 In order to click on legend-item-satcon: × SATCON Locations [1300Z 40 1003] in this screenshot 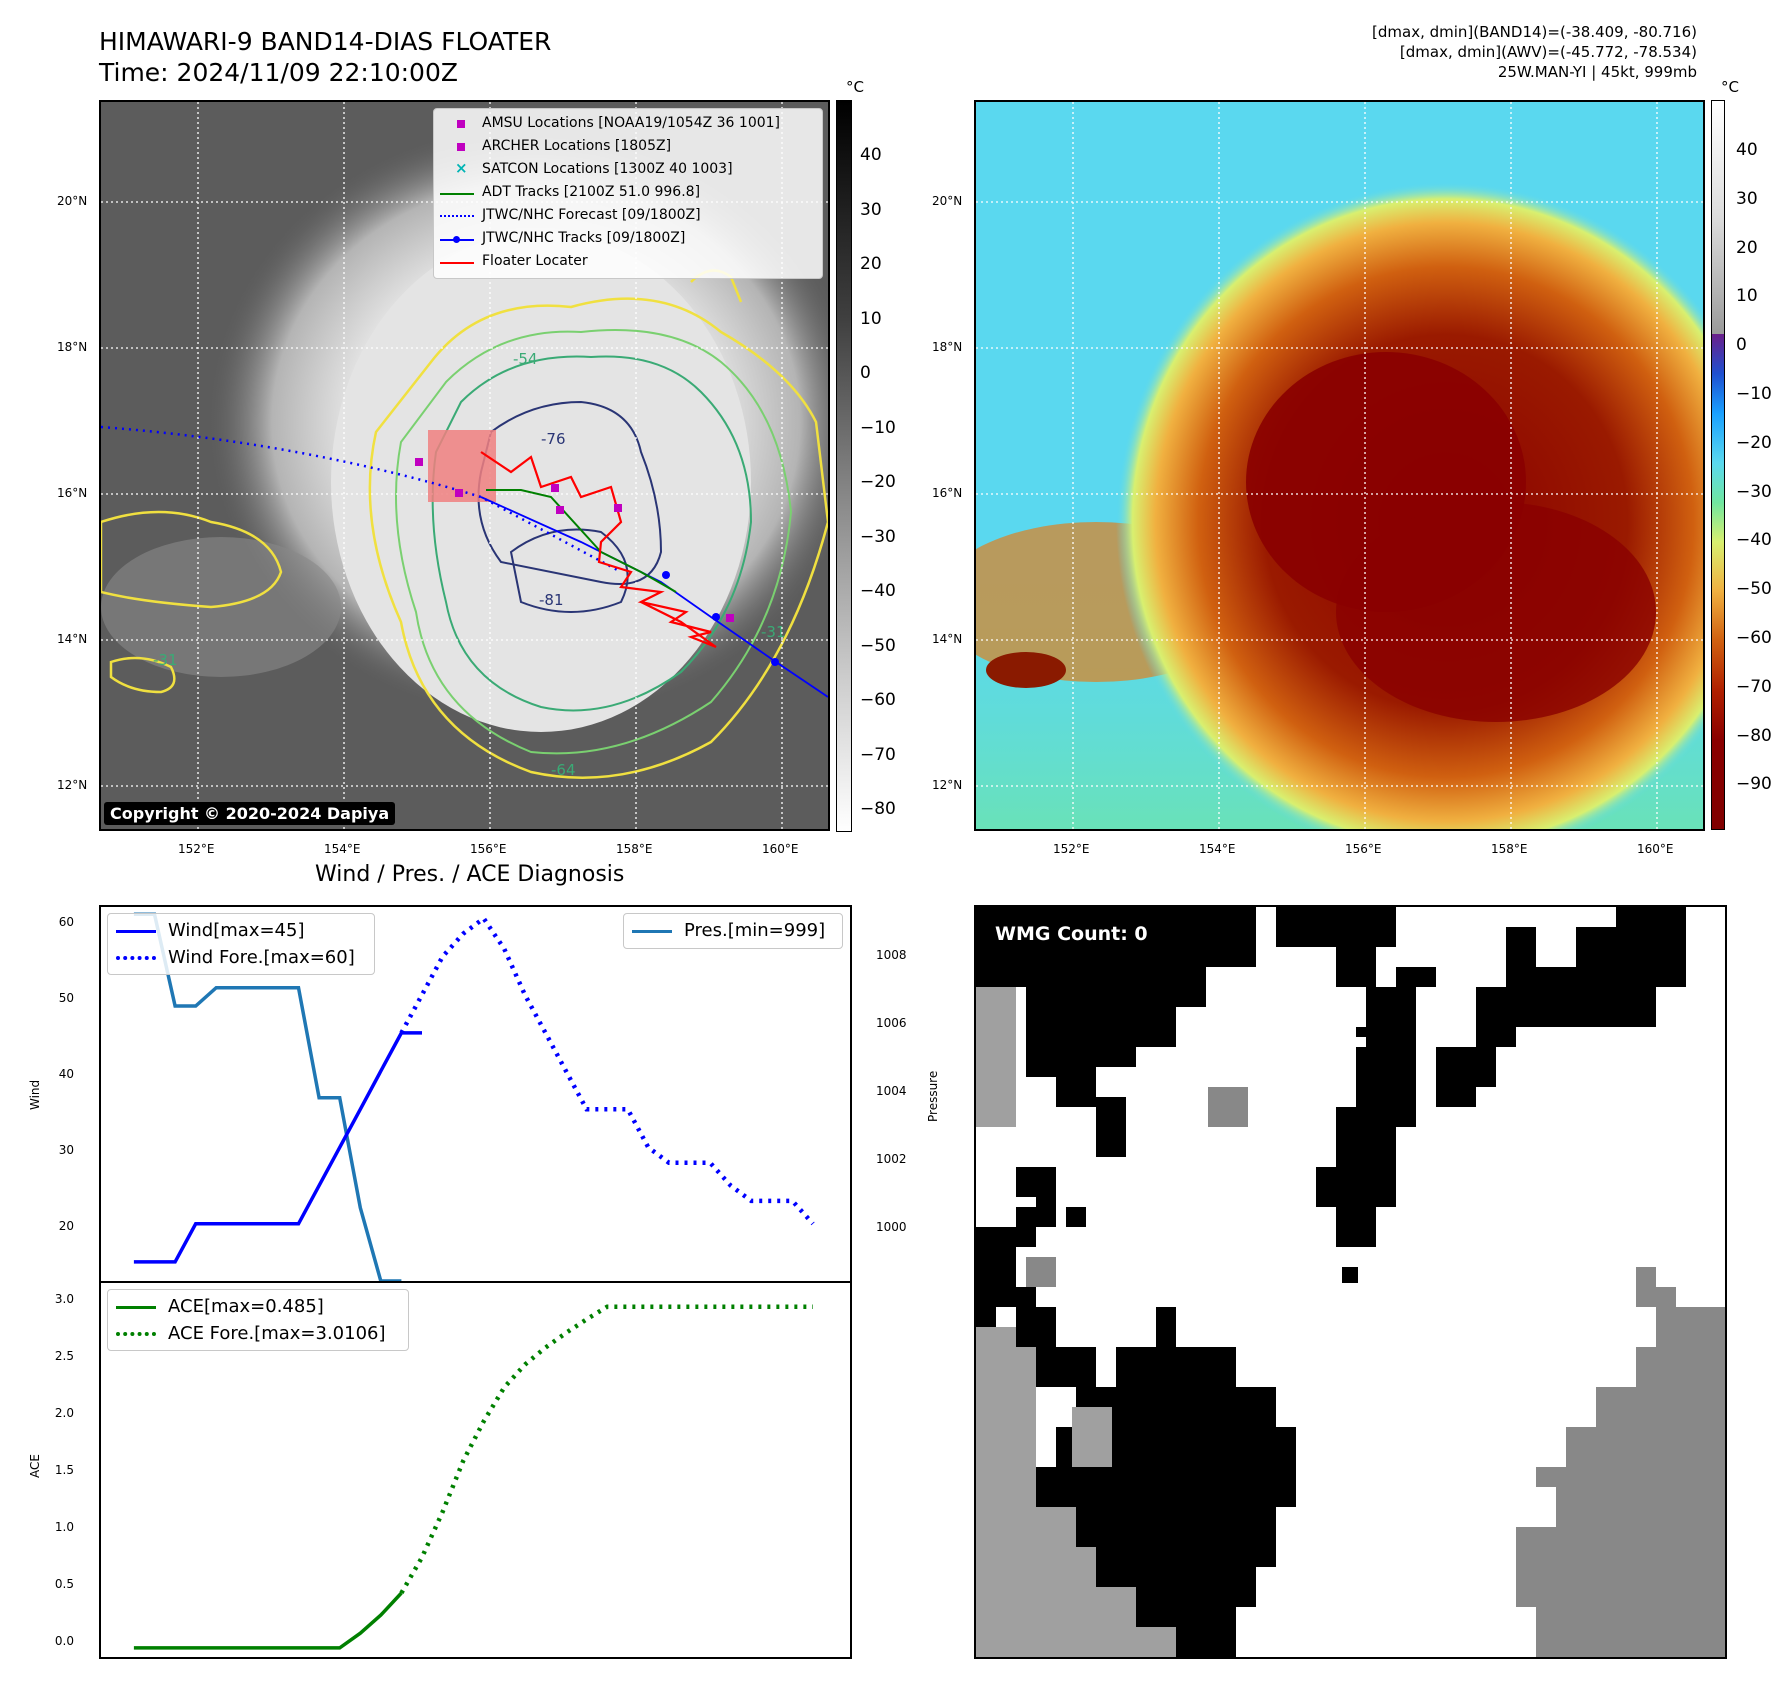, I will do `click(629, 170)`.